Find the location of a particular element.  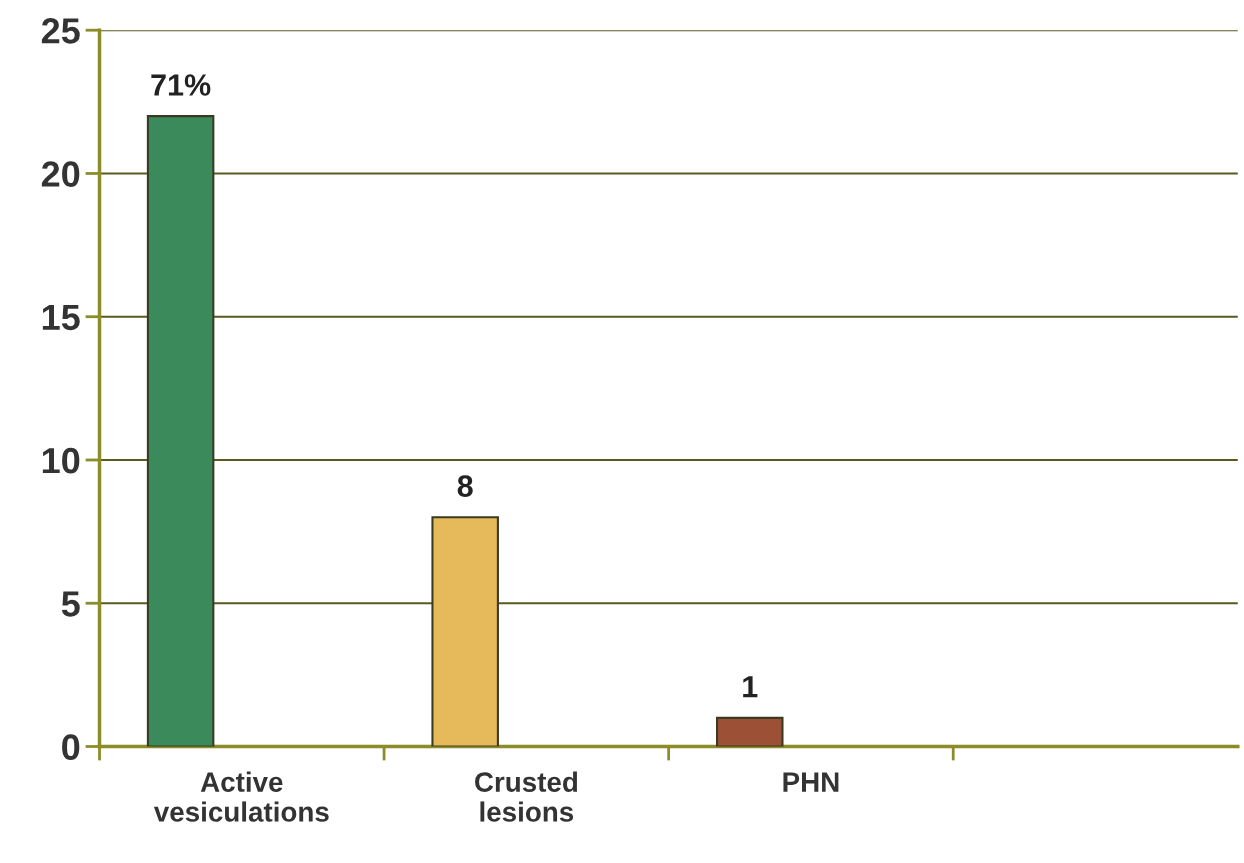

data-label: 1 is located at coordinates (750, 687).